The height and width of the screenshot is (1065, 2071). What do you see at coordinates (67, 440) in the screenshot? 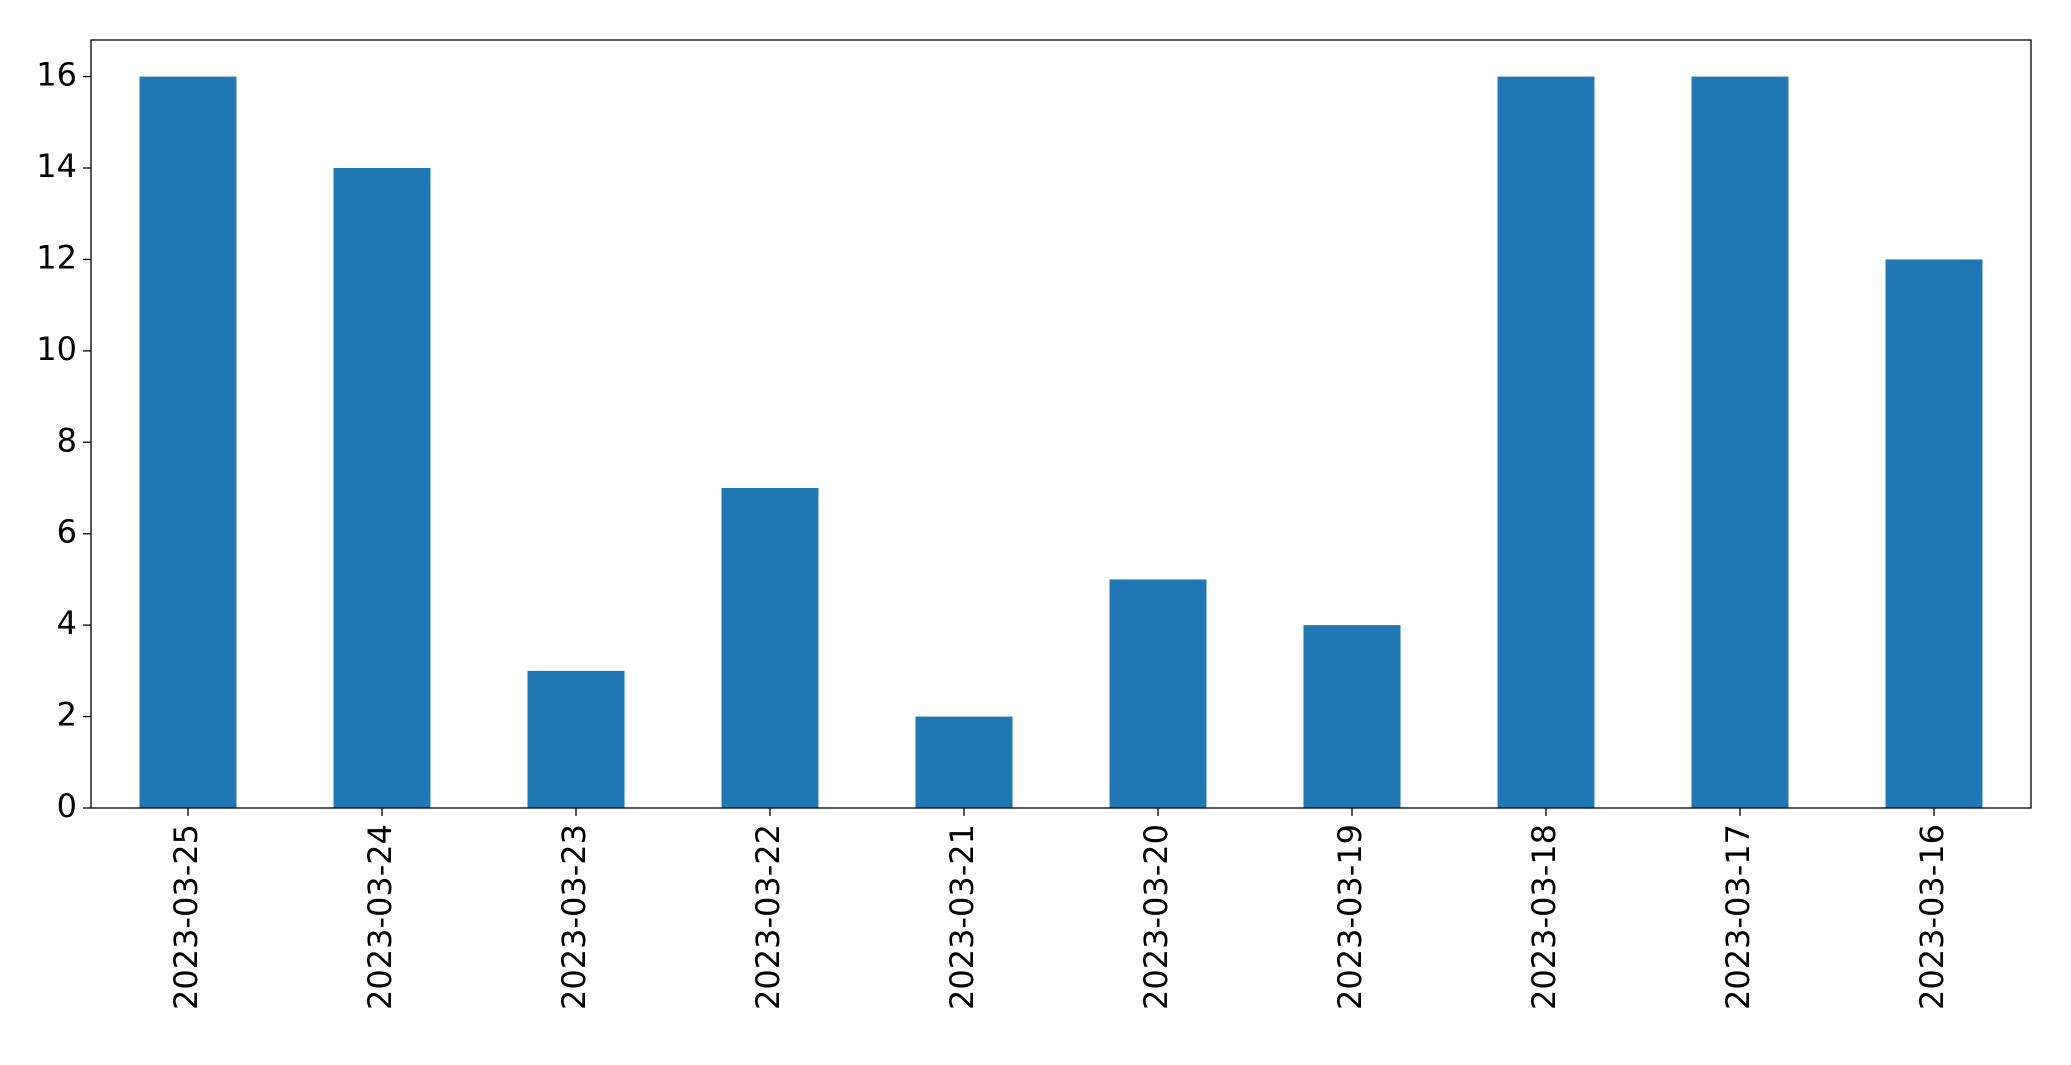
I see `y-tick-label: 8` at bounding box center [67, 440].